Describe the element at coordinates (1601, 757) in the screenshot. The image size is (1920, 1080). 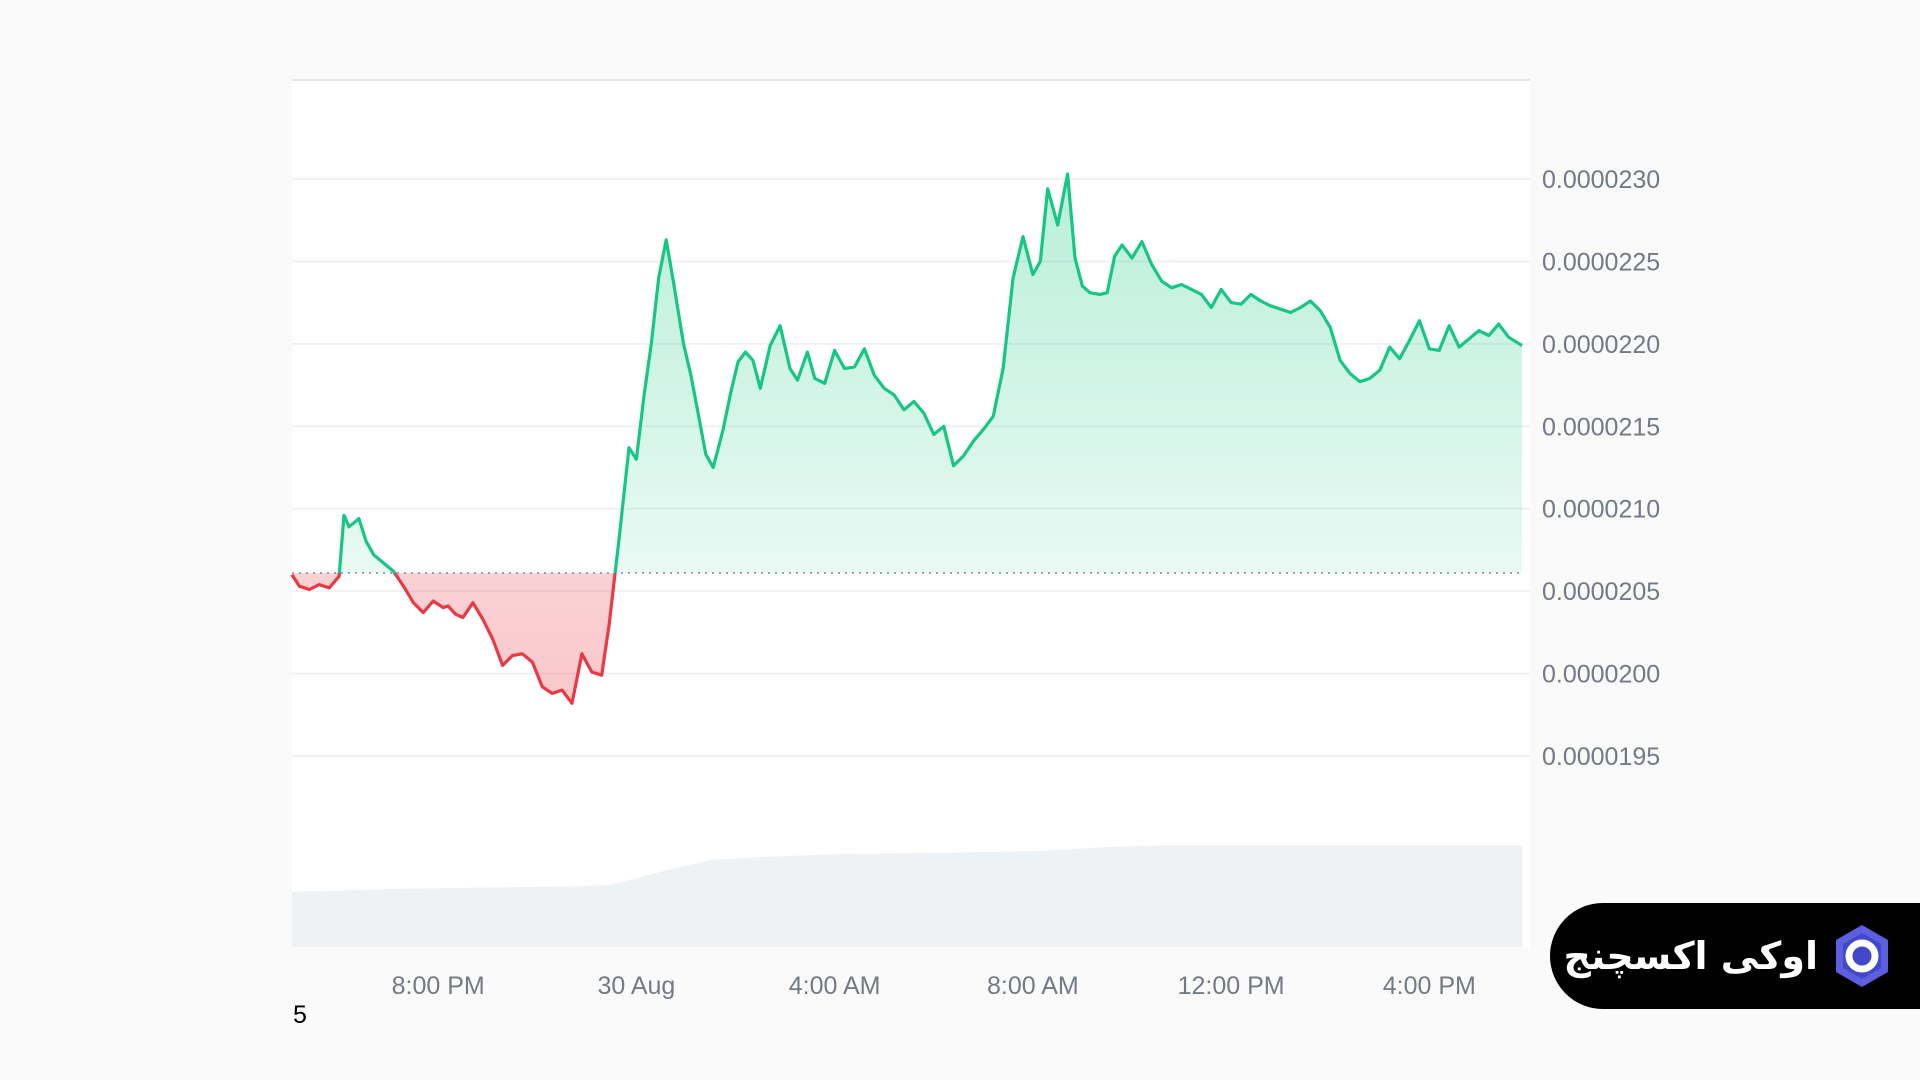
I see `y-tick-label: 0.0000195` at that location.